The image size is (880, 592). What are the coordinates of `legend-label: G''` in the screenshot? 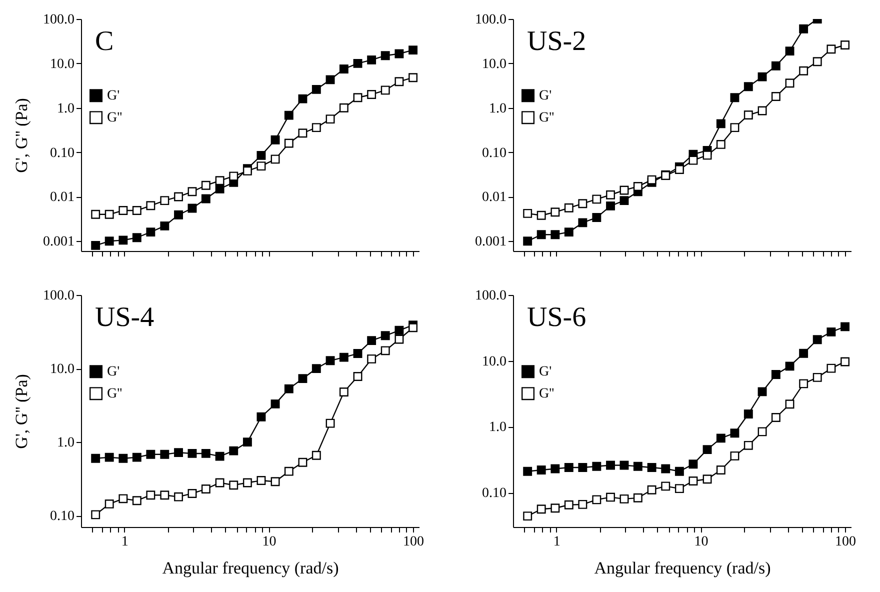 It's located at (546, 118).